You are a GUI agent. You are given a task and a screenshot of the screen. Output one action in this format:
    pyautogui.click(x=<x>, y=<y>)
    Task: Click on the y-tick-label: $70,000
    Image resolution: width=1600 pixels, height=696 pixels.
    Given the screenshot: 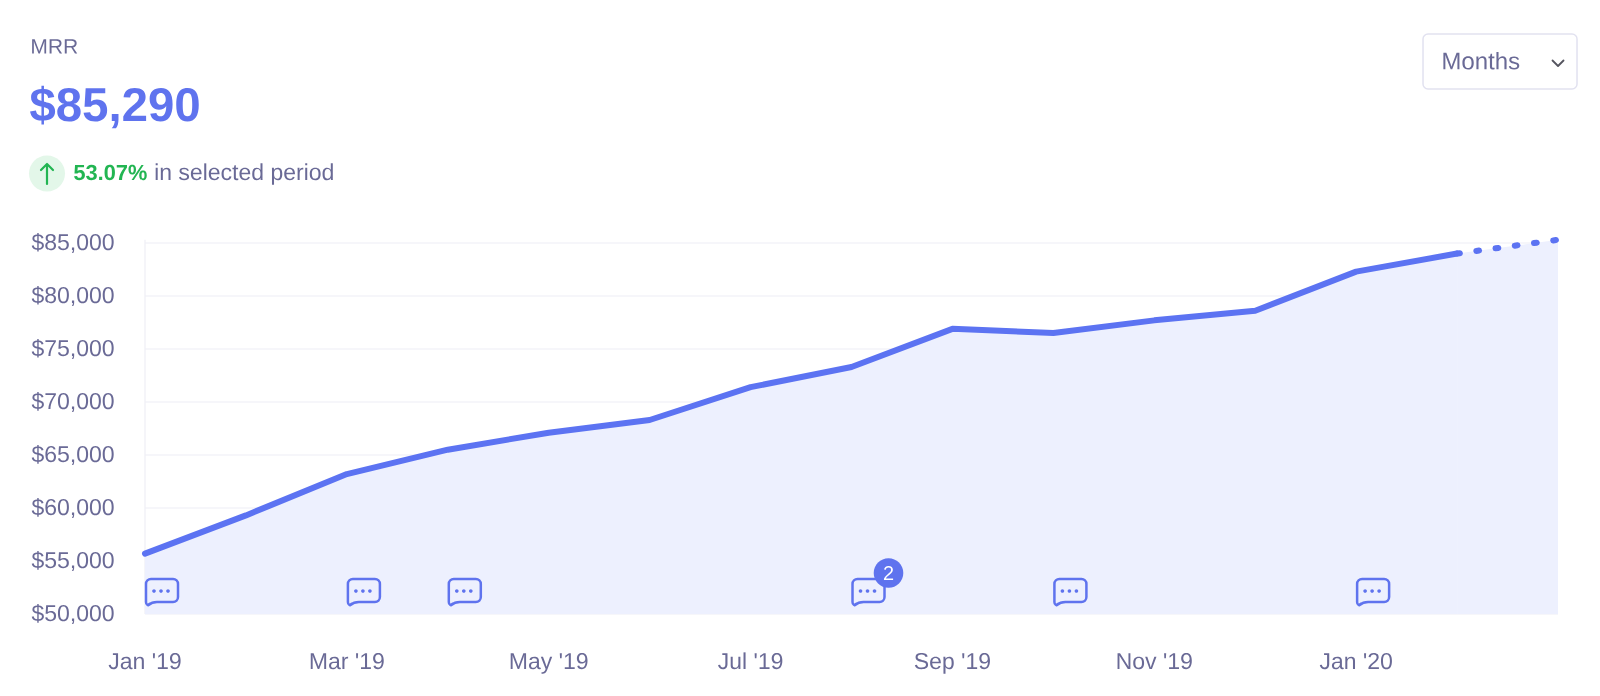 What is the action you would take?
    pyautogui.click(x=72, y=401)
    